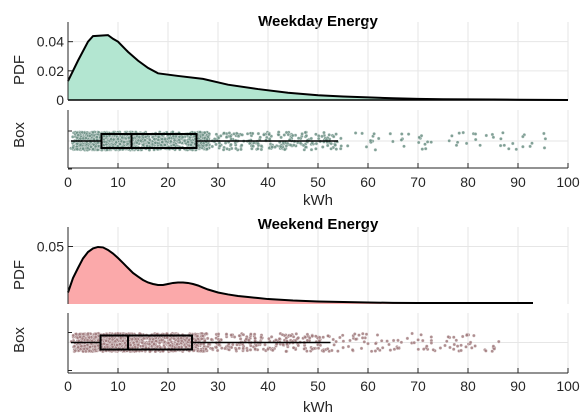 This screenshot has height=417, width=583. Describe the element at coordinates (118, 386) in the screenshot. I see `x-tick-label: 10` at that location.